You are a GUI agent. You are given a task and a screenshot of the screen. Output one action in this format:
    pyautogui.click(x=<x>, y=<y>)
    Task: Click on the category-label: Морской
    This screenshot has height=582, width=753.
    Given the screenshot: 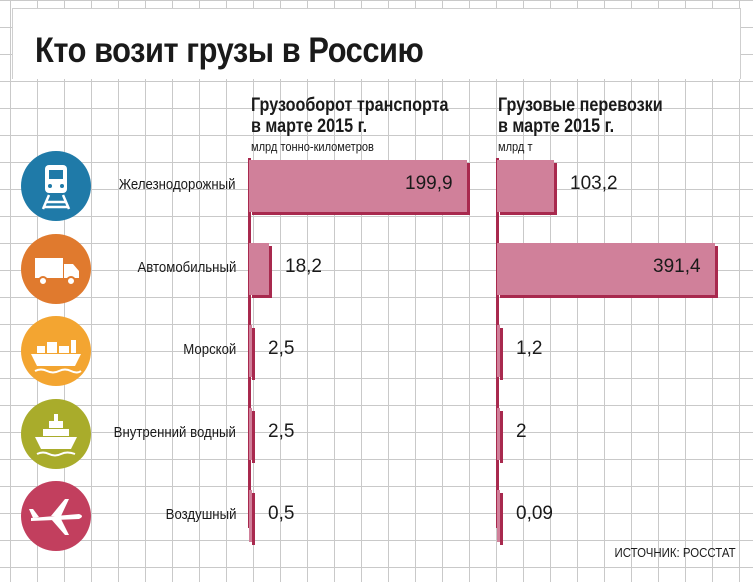 What is the action you would take?
    pyautogui.click(x=209, y=349)
    